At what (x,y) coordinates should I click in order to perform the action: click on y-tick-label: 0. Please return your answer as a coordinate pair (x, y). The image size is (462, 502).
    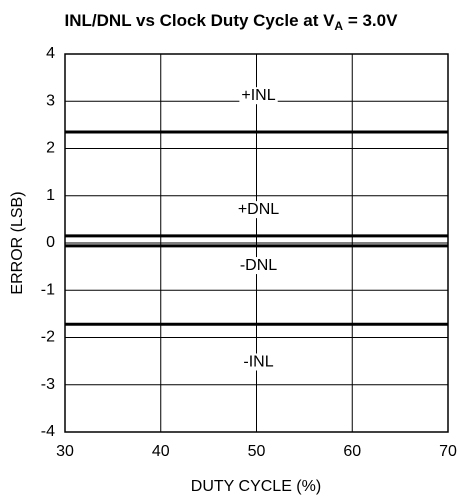
    Looking at the image, I should click on (50, 242).